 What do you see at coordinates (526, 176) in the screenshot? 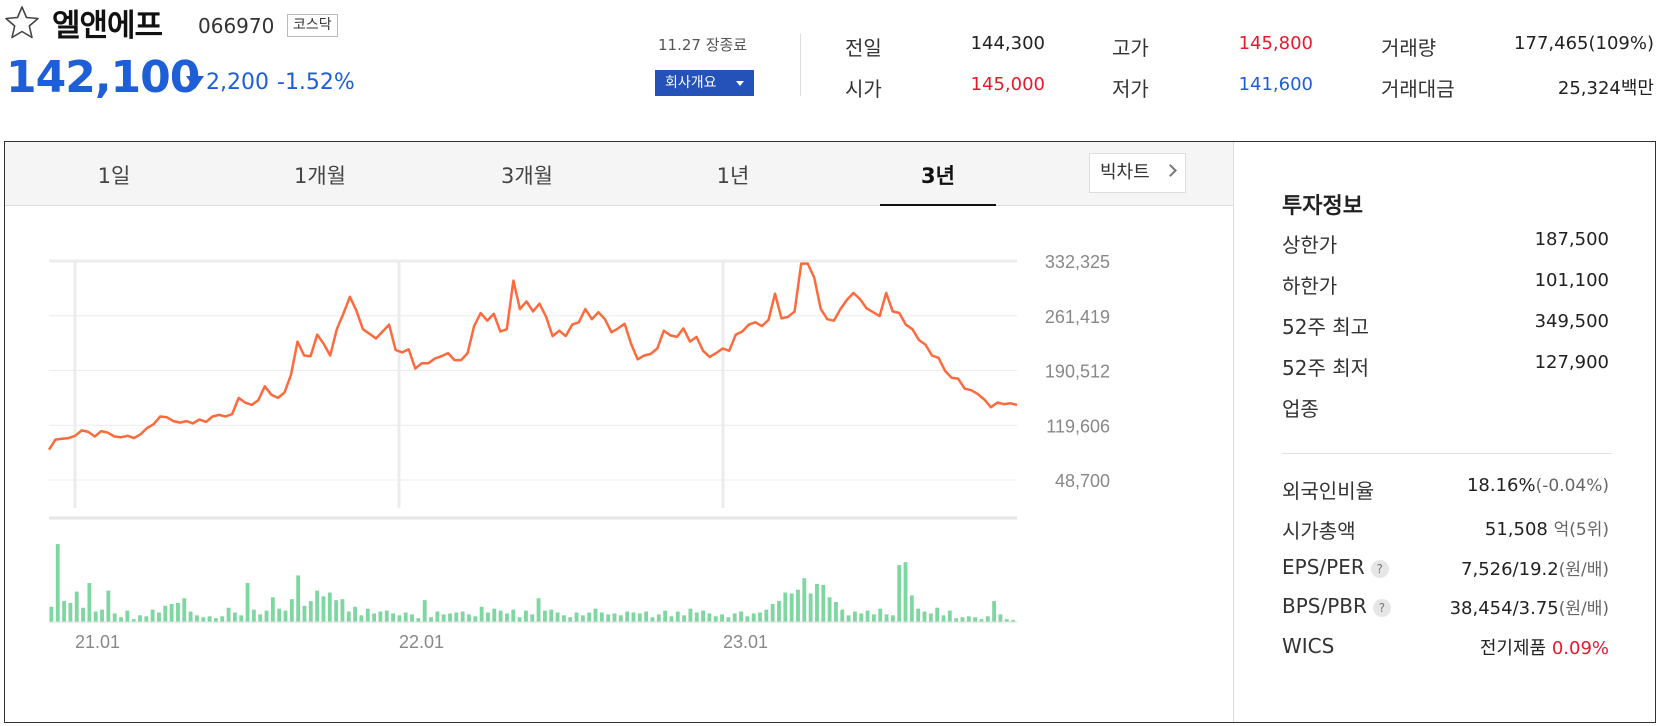
I see `tab-3-months: 3개월` at bounding box center [526, 176].